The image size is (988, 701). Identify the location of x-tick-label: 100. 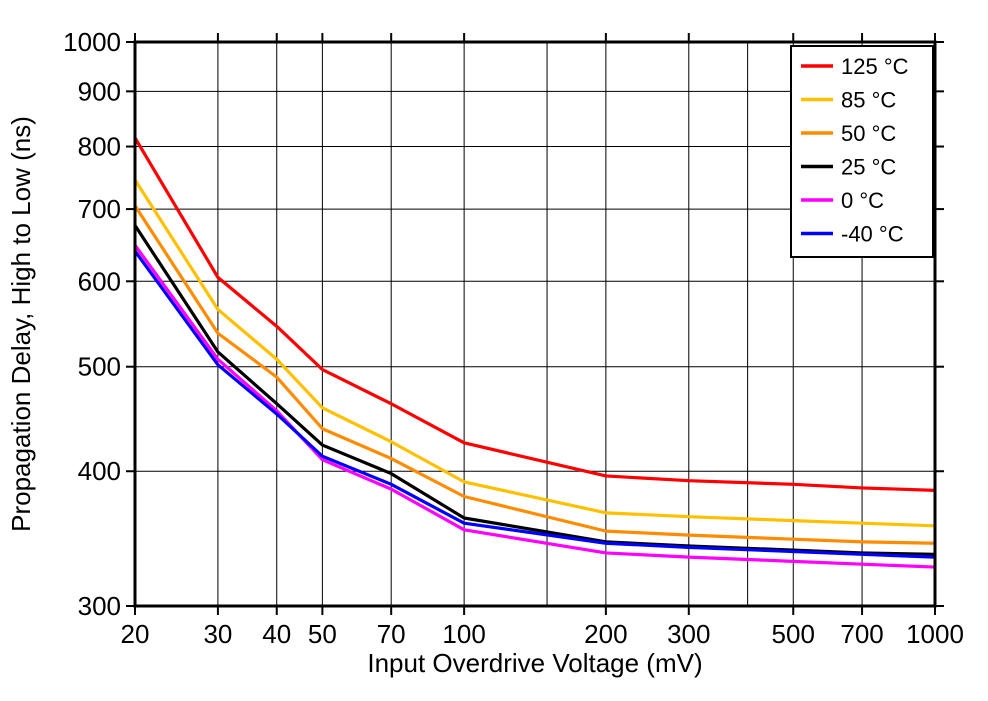
(463, 634).